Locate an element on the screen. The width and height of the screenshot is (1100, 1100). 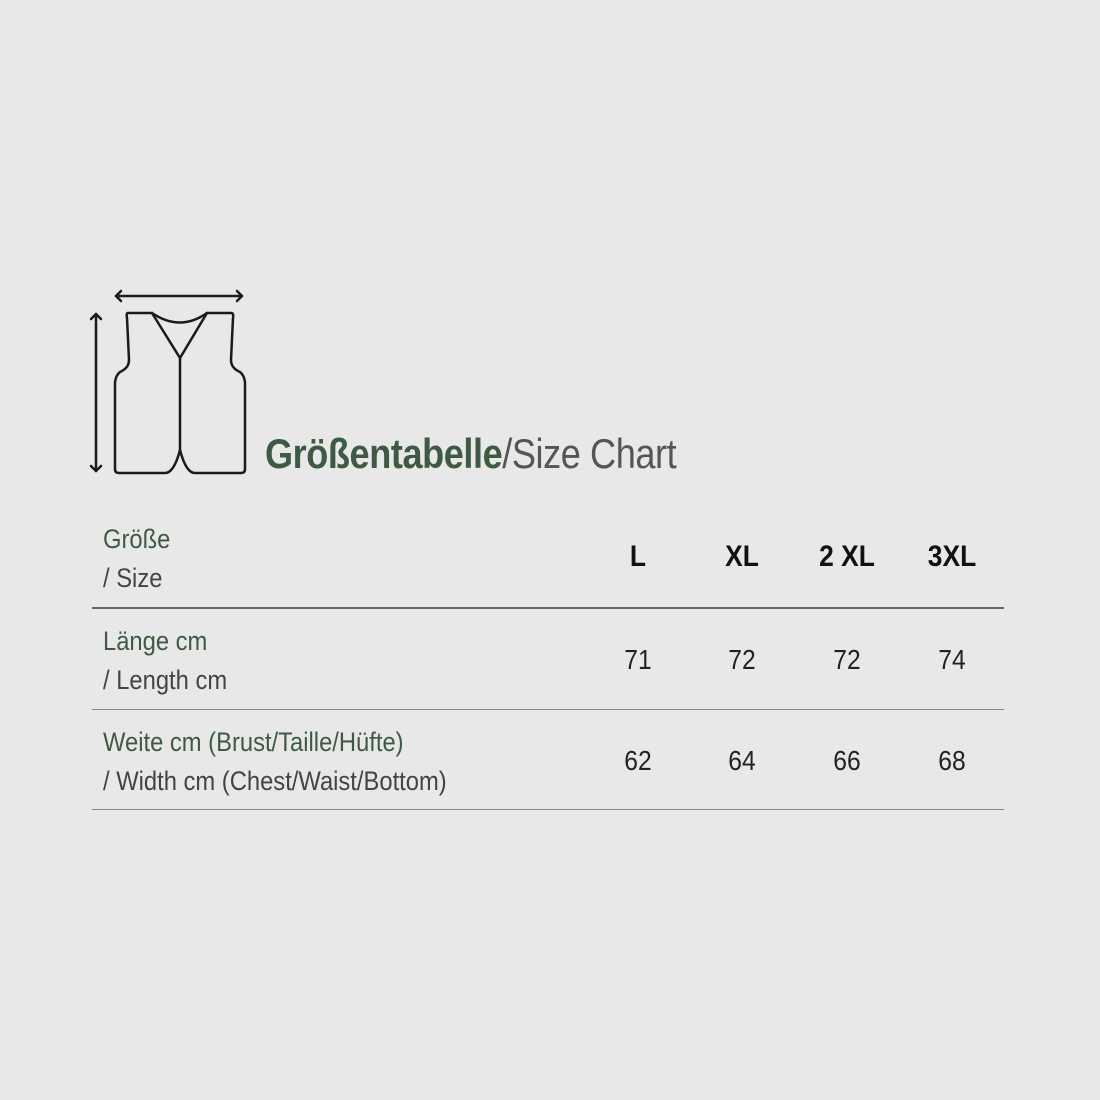
table-cell: 64 is located at coordinates (742, 760).